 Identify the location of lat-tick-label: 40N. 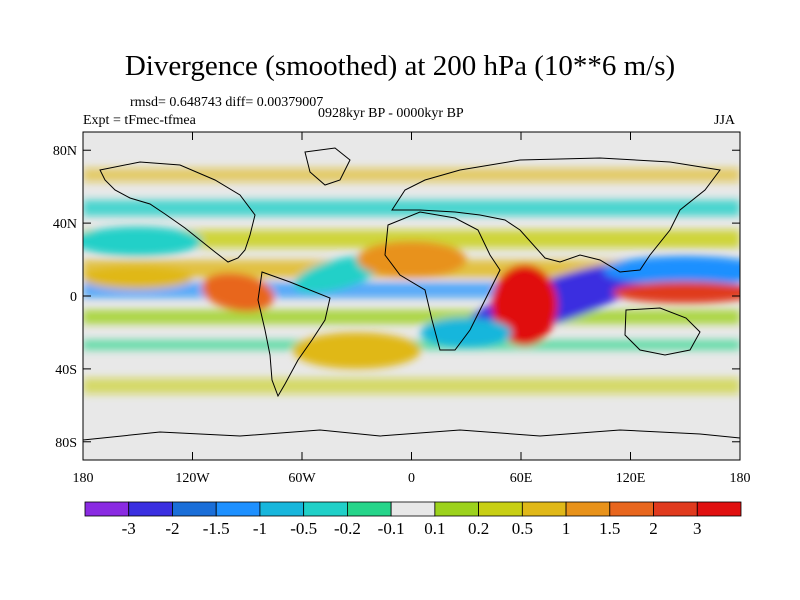
(65, 224).